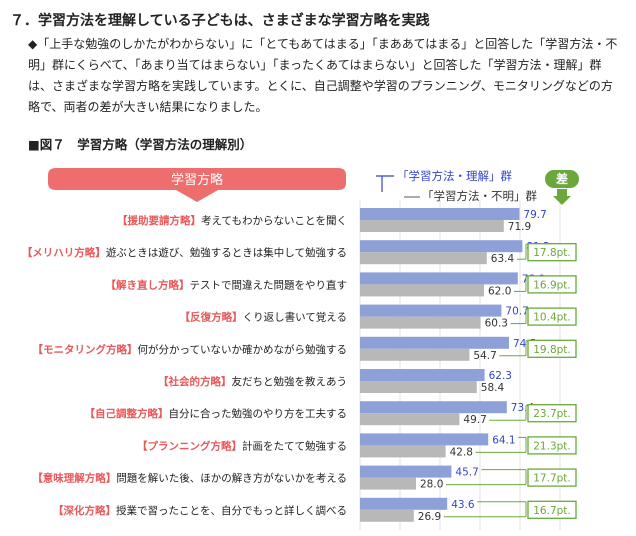  I want to click on diff-badge-label: 16.9pt., so click(552, 285).